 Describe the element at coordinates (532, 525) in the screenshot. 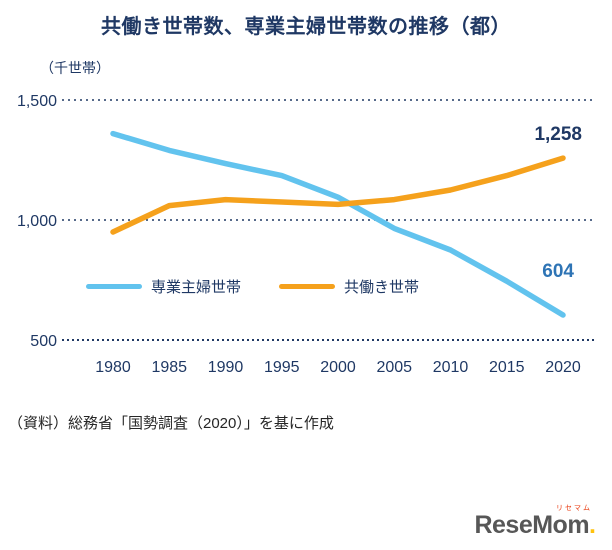

I see `logo-wordmark: ReseMom` at that location.